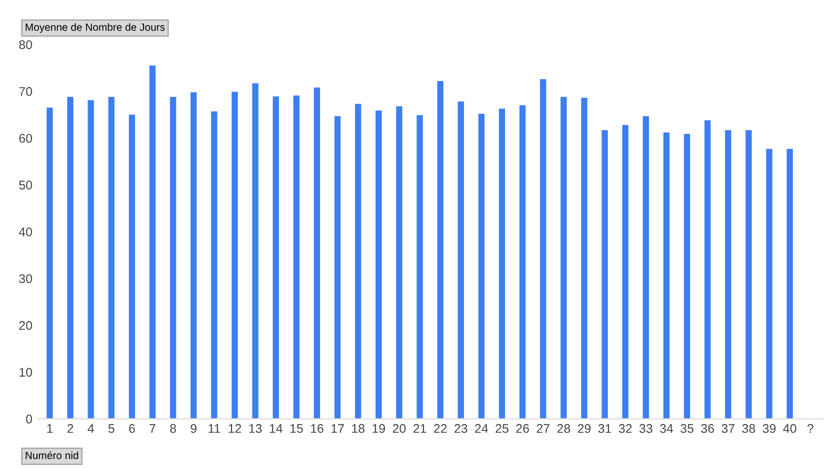 This screenshot has height=468, width=831. What do you see at coordinates (399, 428) in the screenshot?
I see `x-tick-label: 20` at bounding box center [399, 428].